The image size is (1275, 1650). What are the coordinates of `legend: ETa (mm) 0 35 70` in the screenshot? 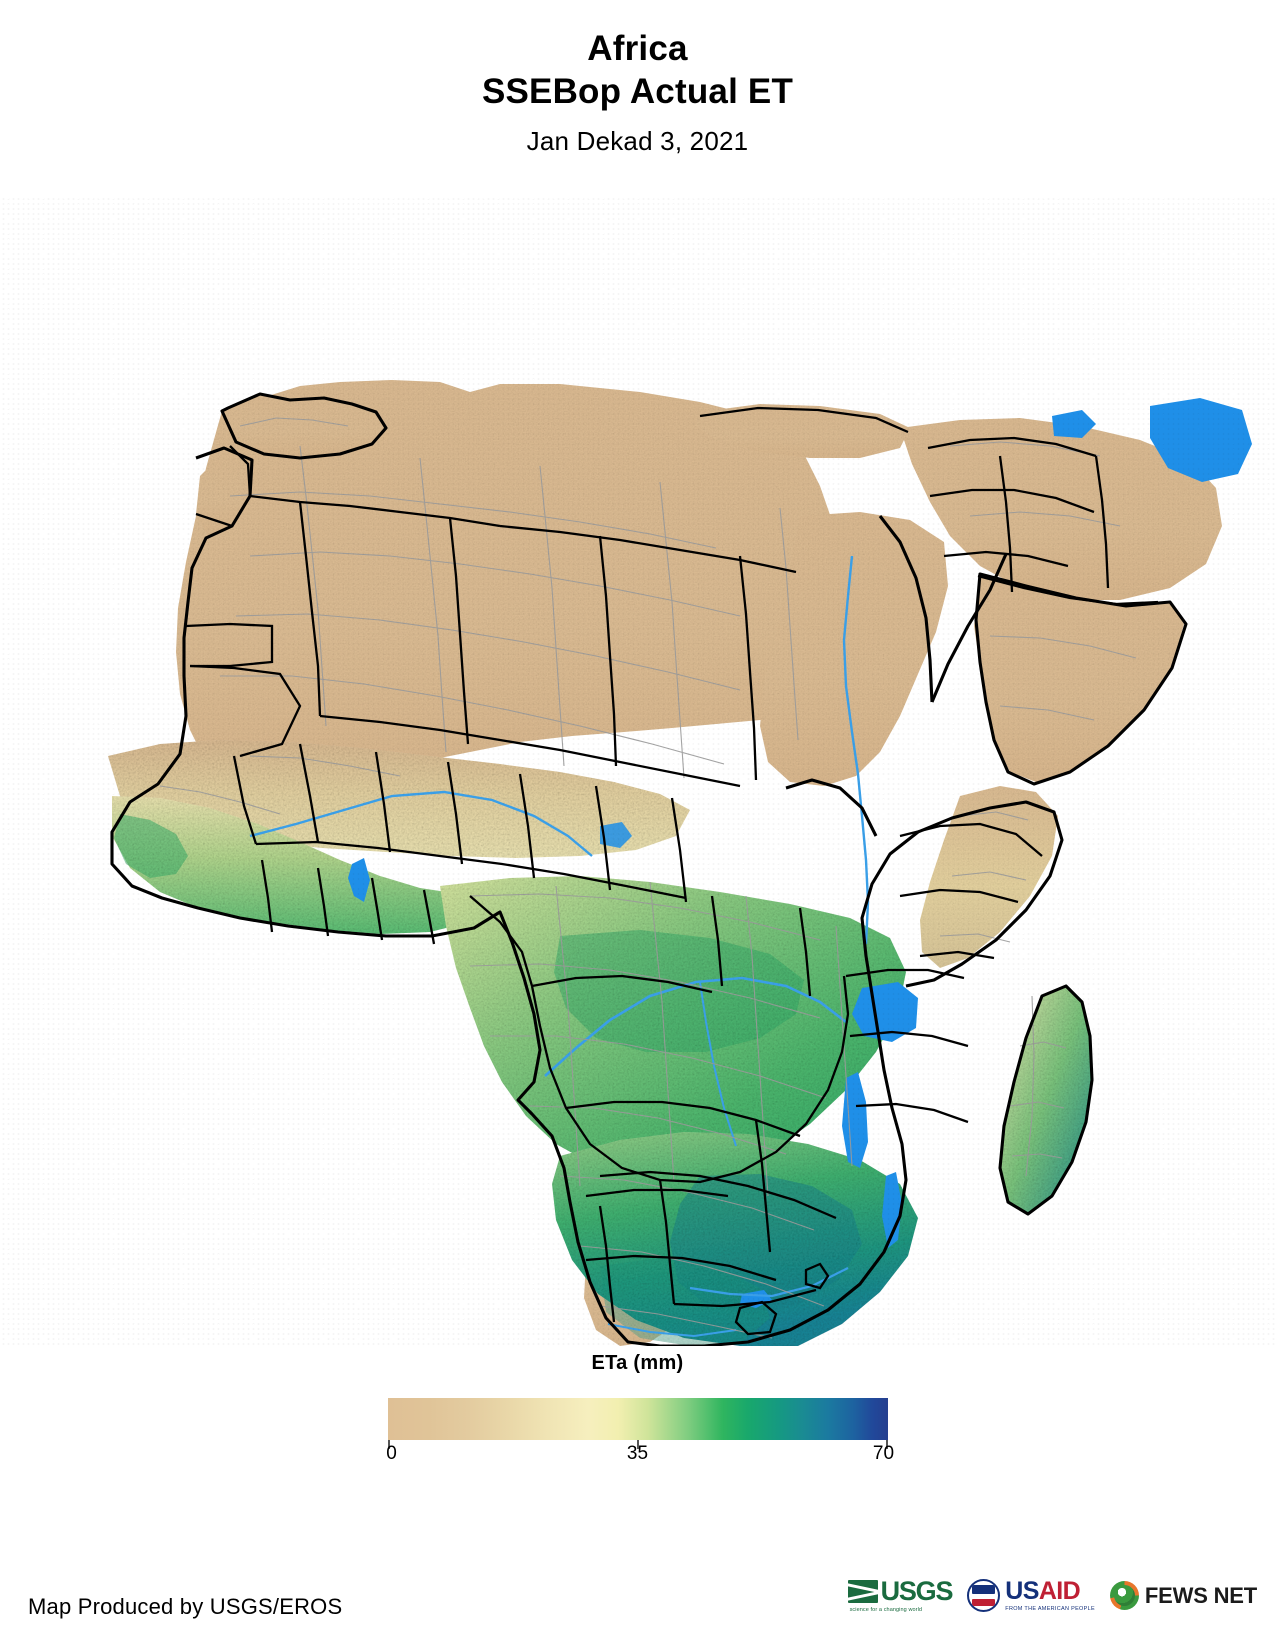 It's located at (637, 1411).